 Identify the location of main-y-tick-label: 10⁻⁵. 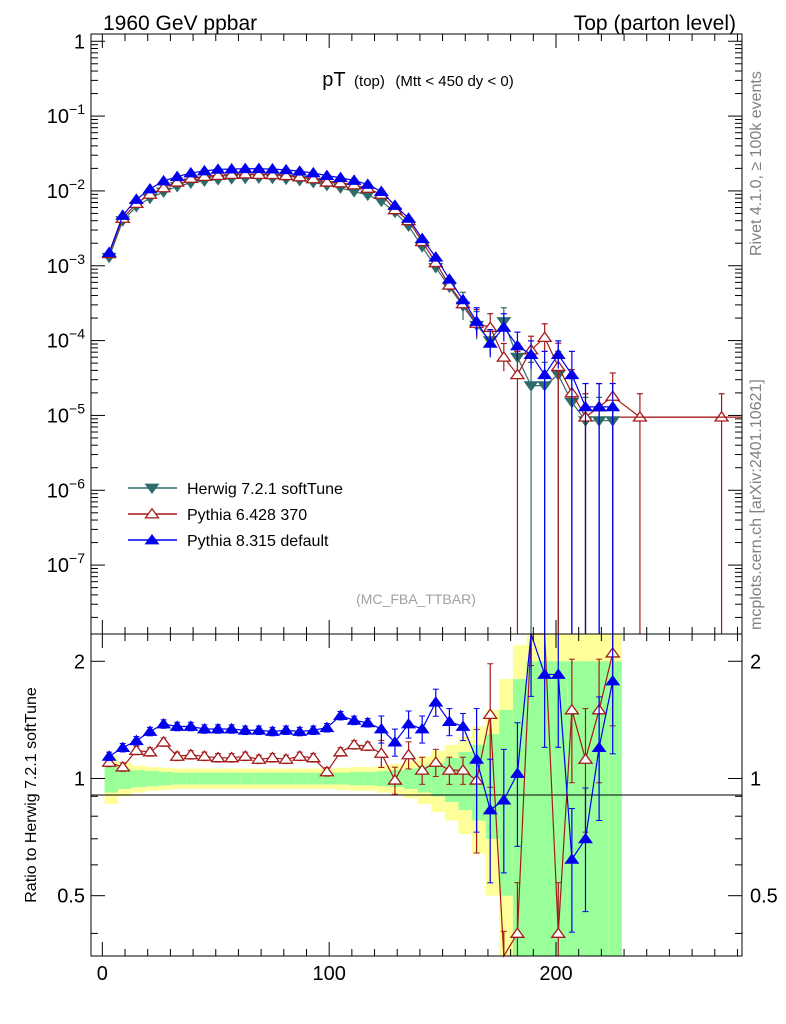
(66, 413).